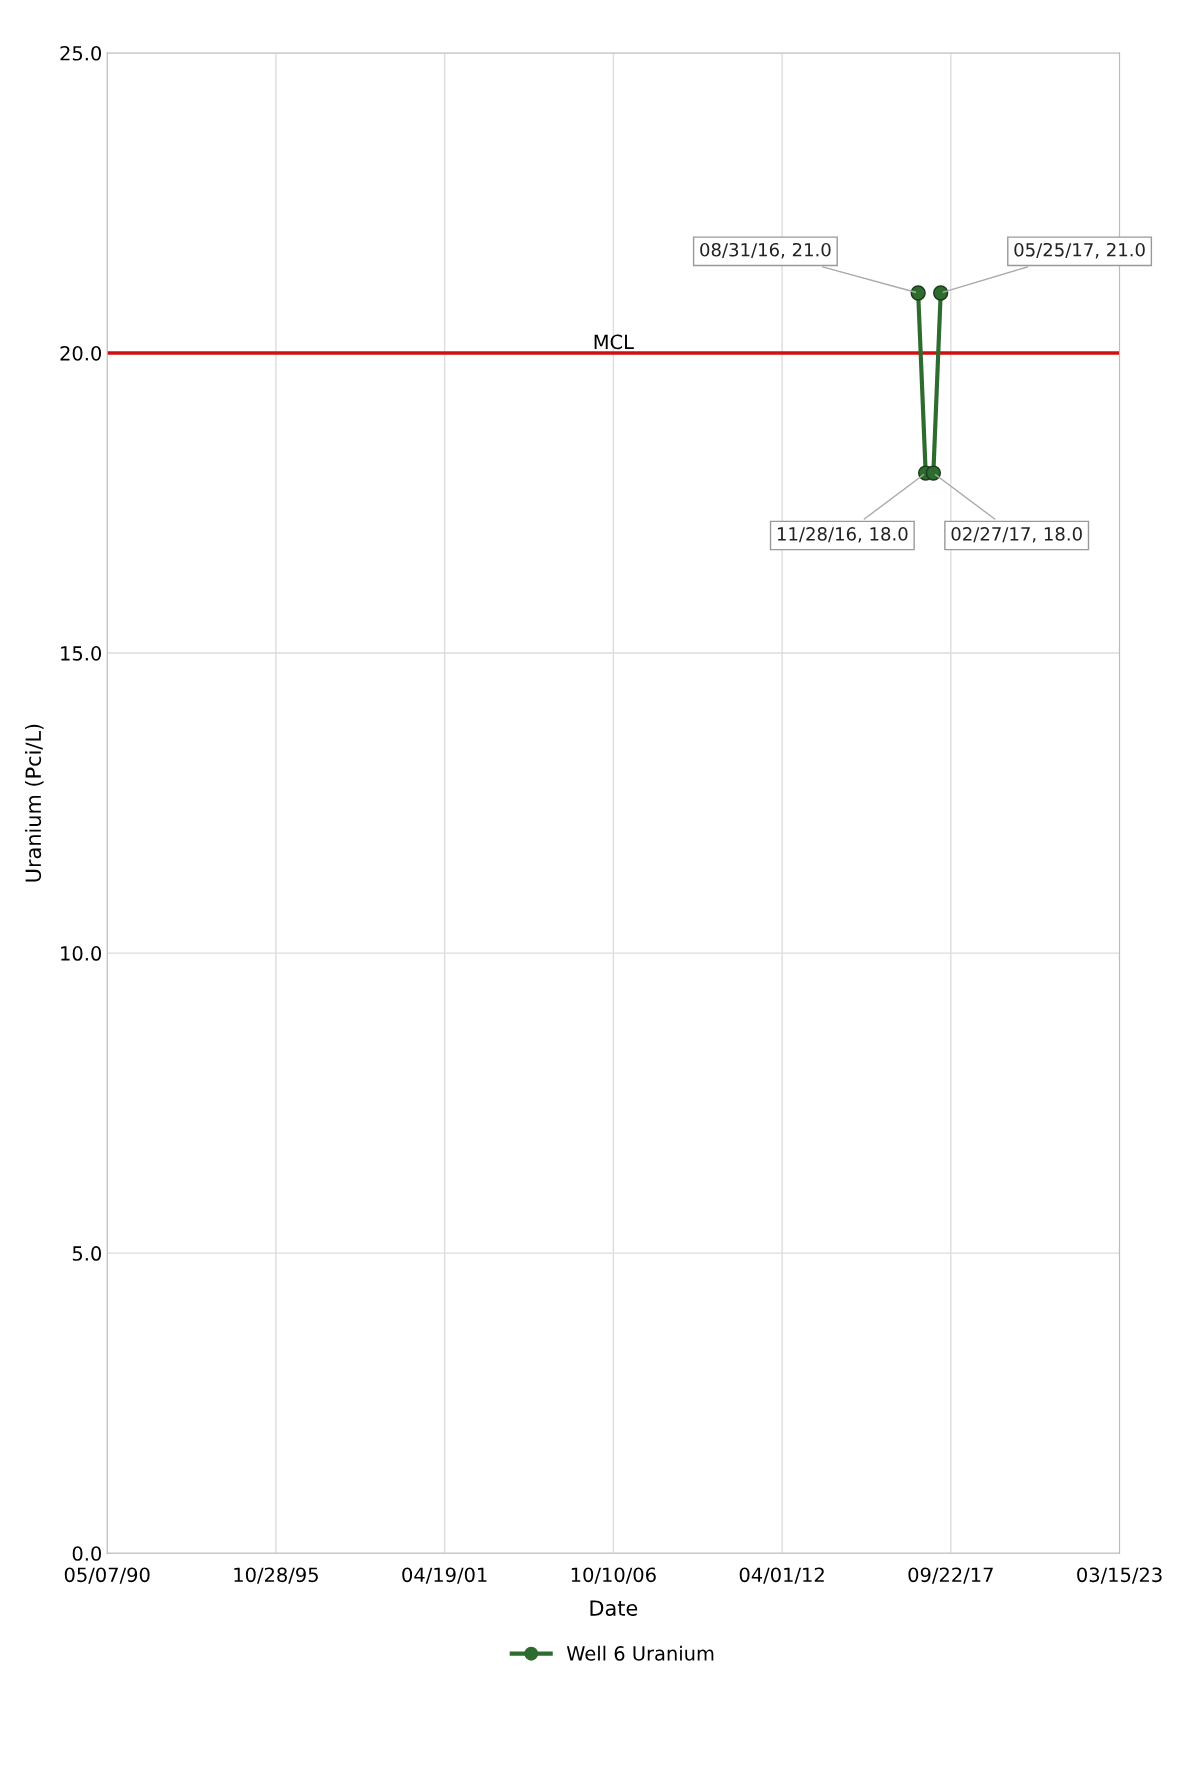 Image resolution: width=1191 pixels, height=1765 pixels. What do you see at coordinates (276, 1575) in the screenshot?
I see `x-tick-label: 10/28/95` at bounding box center [276, 1575].